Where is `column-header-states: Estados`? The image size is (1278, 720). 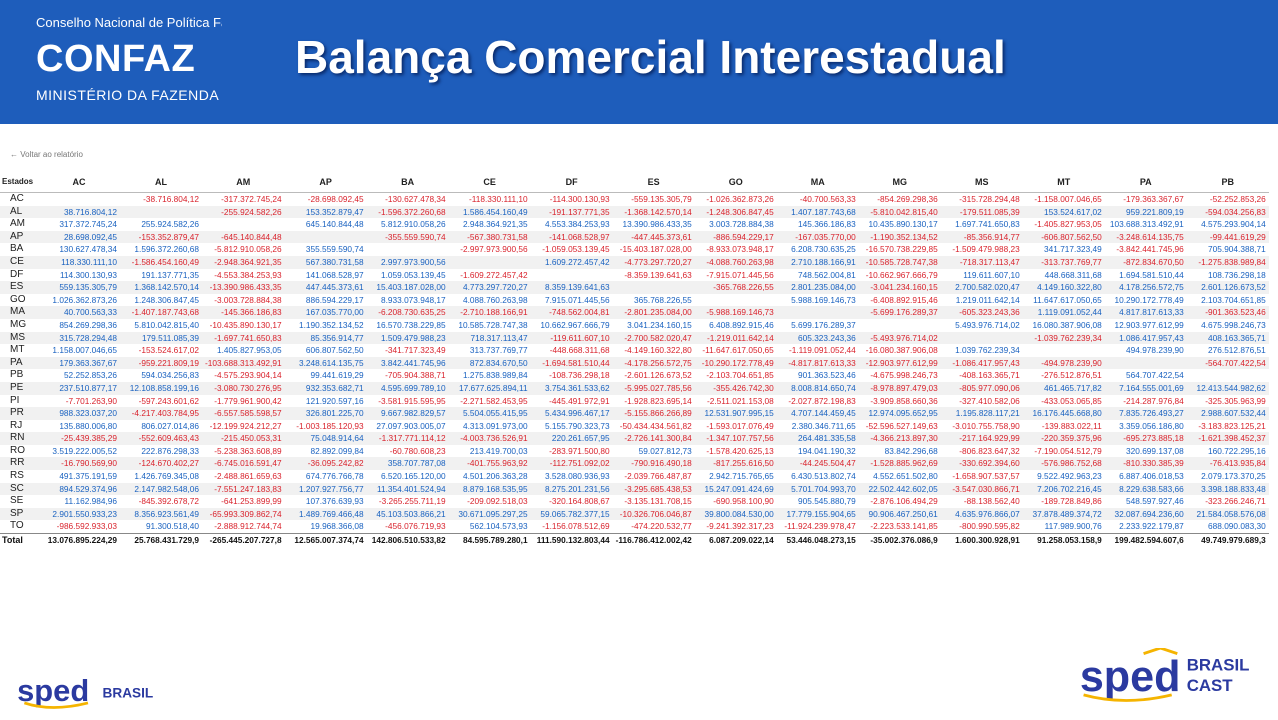 column-header-states: Estados is located at coordinates (19, 182).